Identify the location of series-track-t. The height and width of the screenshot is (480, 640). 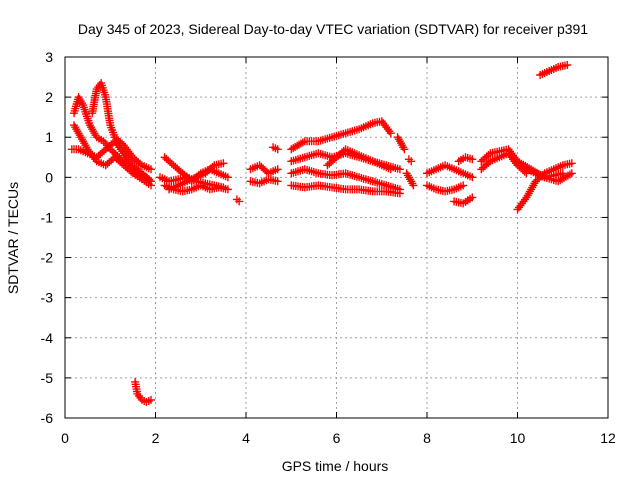
(410, 179).